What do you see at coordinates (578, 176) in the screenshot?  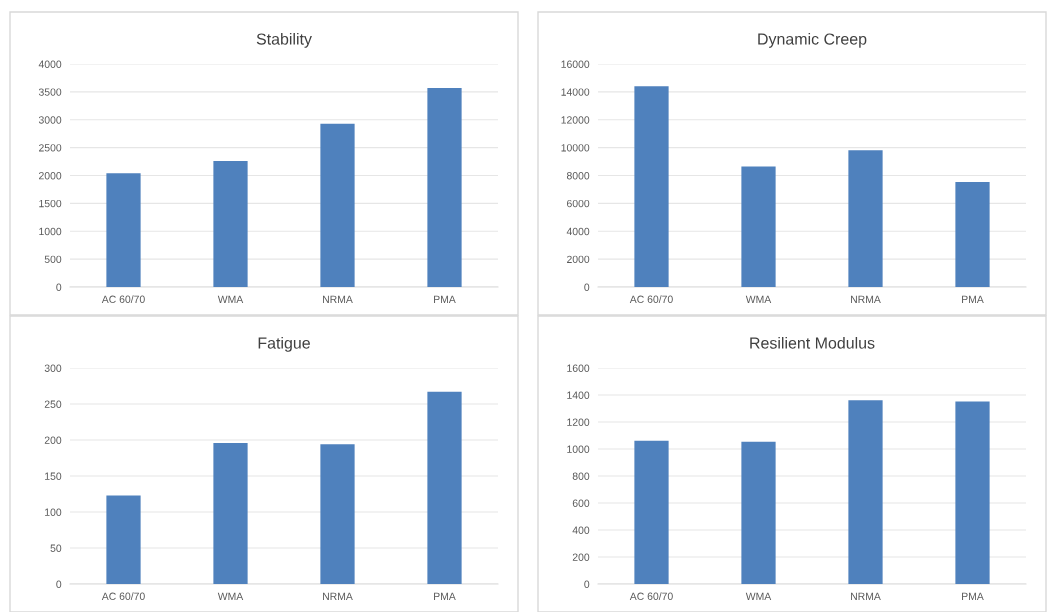 I see `y-tick-label: 8000` at bounding box center [578, 176].